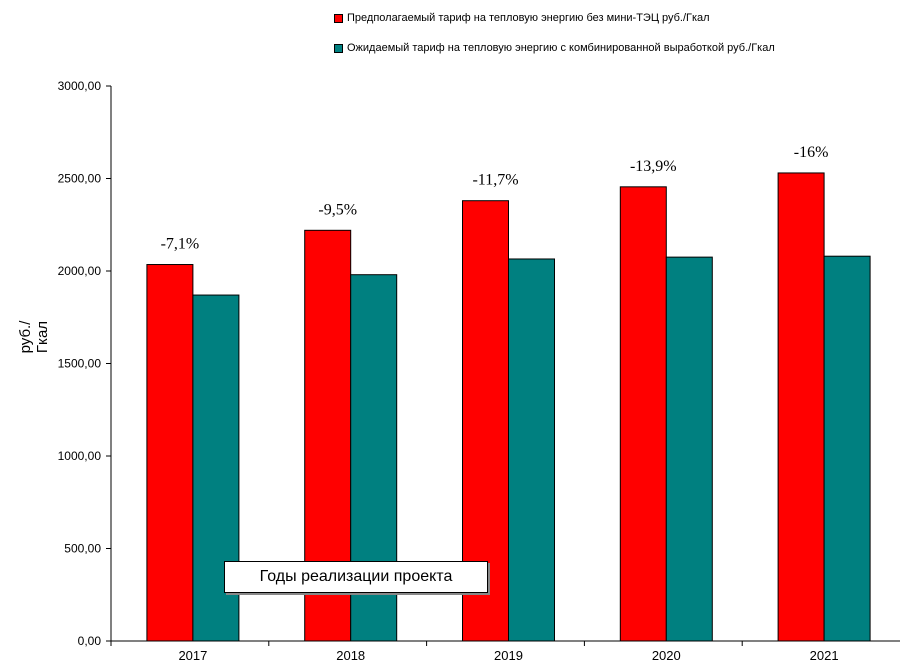 The image size is (900, 664). I want to click on bar-red-2021, so click(801, 407).